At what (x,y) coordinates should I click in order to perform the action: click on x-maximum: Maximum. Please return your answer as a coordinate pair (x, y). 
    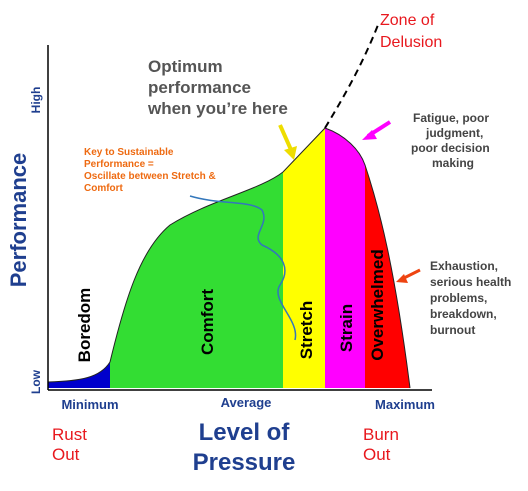
    Looking at the image, I should click on (405, 404).